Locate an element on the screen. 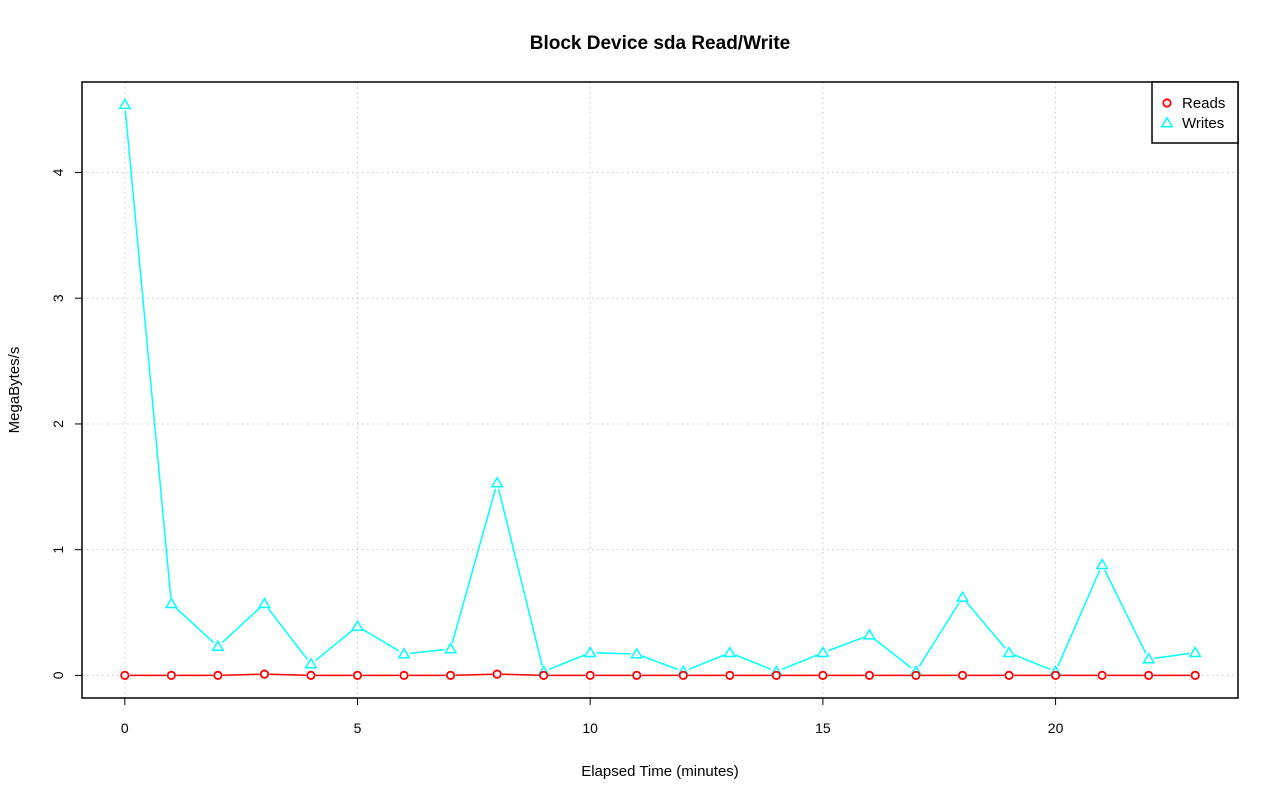  x-tick-label: 5 is located at coordinates (358, 728).